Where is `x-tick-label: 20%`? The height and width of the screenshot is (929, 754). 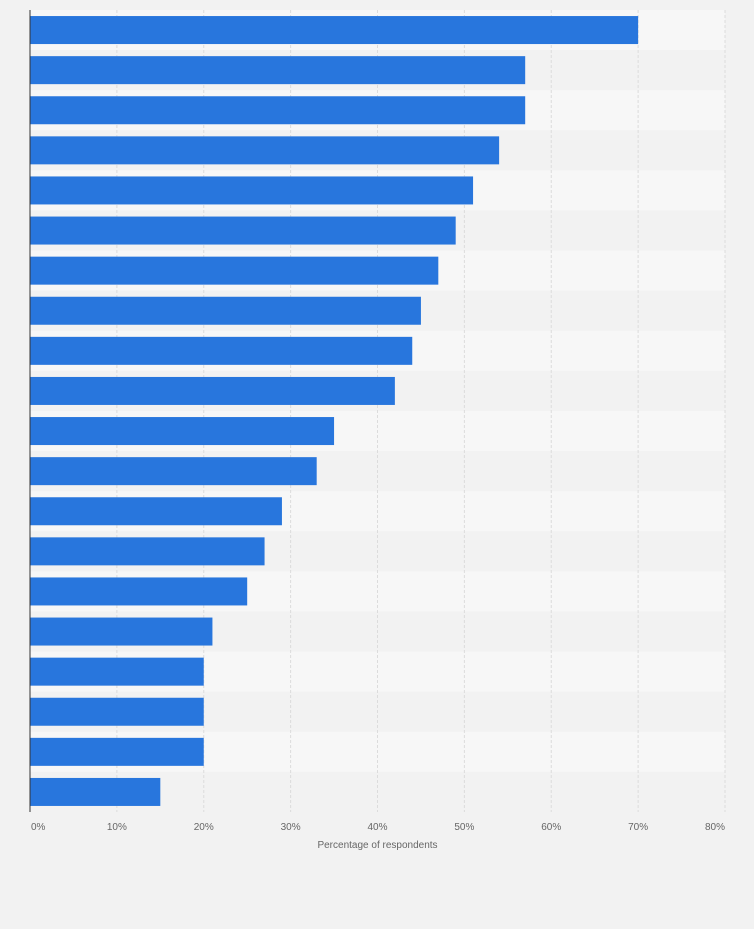 x-tick-label: 20% is located at coordinates (204, 827).